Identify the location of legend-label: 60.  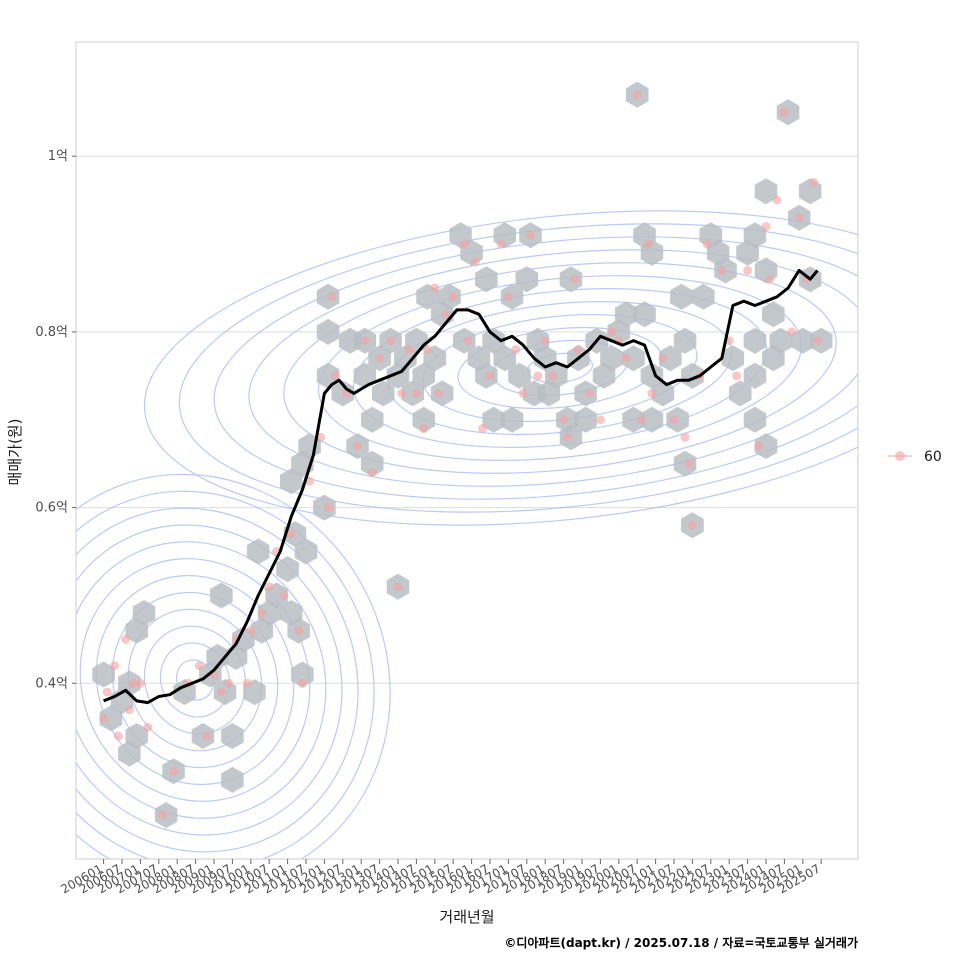
(933, 457).